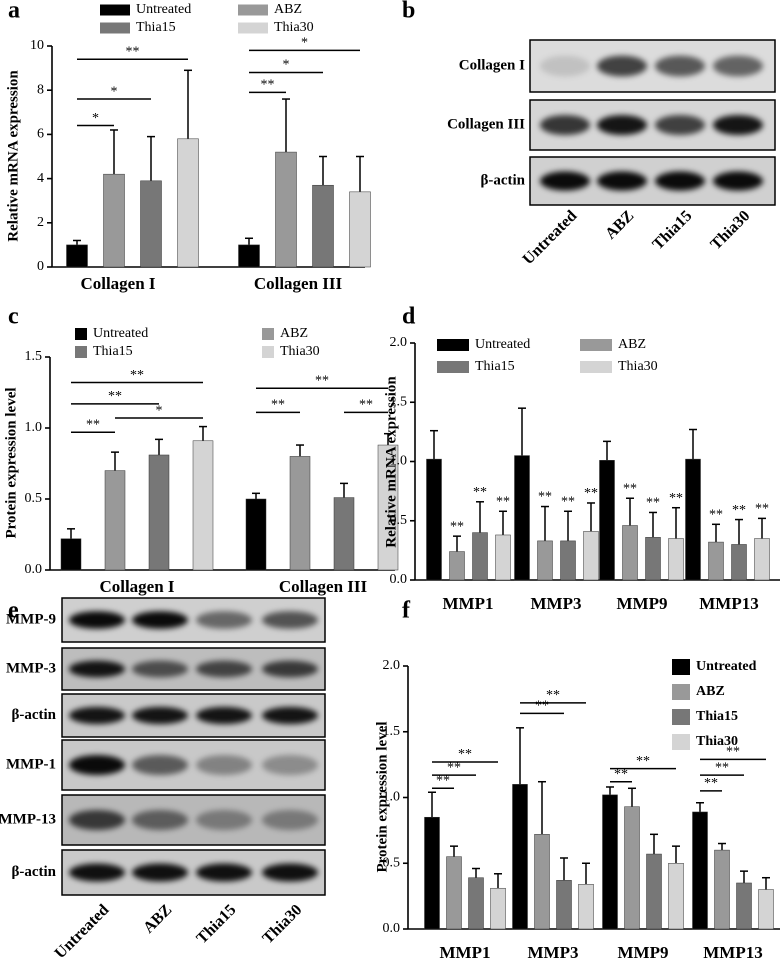 The height and width of the screenshot is (974, 783). What do you see at coordinates (40, 222) in the screenshot?
I see `y-tick-label: 2` at bounding box center [40, 222].